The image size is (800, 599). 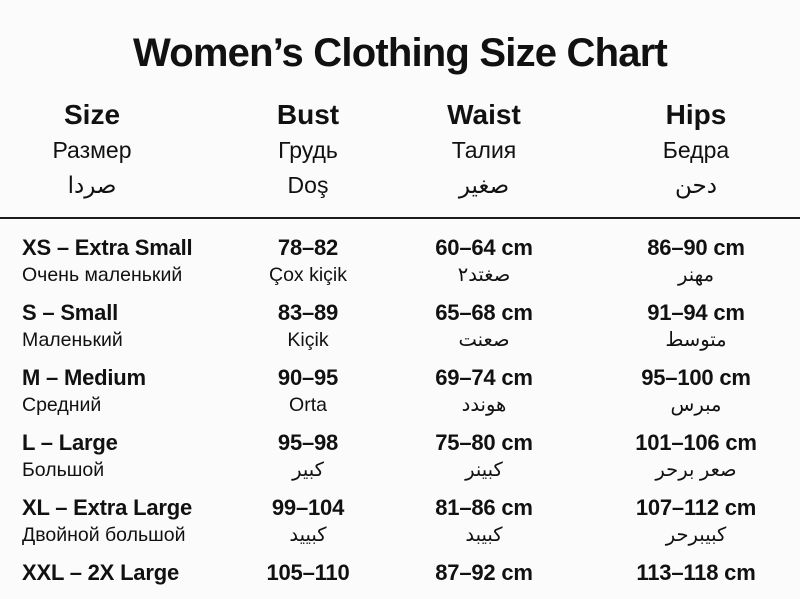 I want to click on hips-cell: 101–106 cm صعر برحر, so click(x=696, y=456).